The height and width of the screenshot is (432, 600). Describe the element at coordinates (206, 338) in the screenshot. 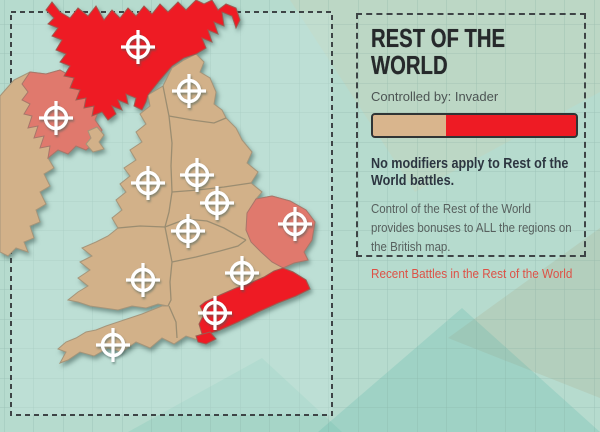

I see `isle-of-wight` at that location.